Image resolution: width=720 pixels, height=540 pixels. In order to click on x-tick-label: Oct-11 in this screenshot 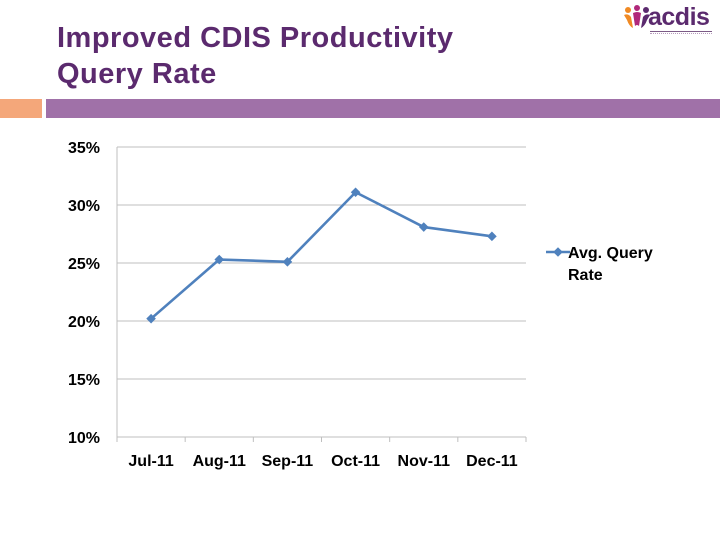, I will do `click(355, 461)`.